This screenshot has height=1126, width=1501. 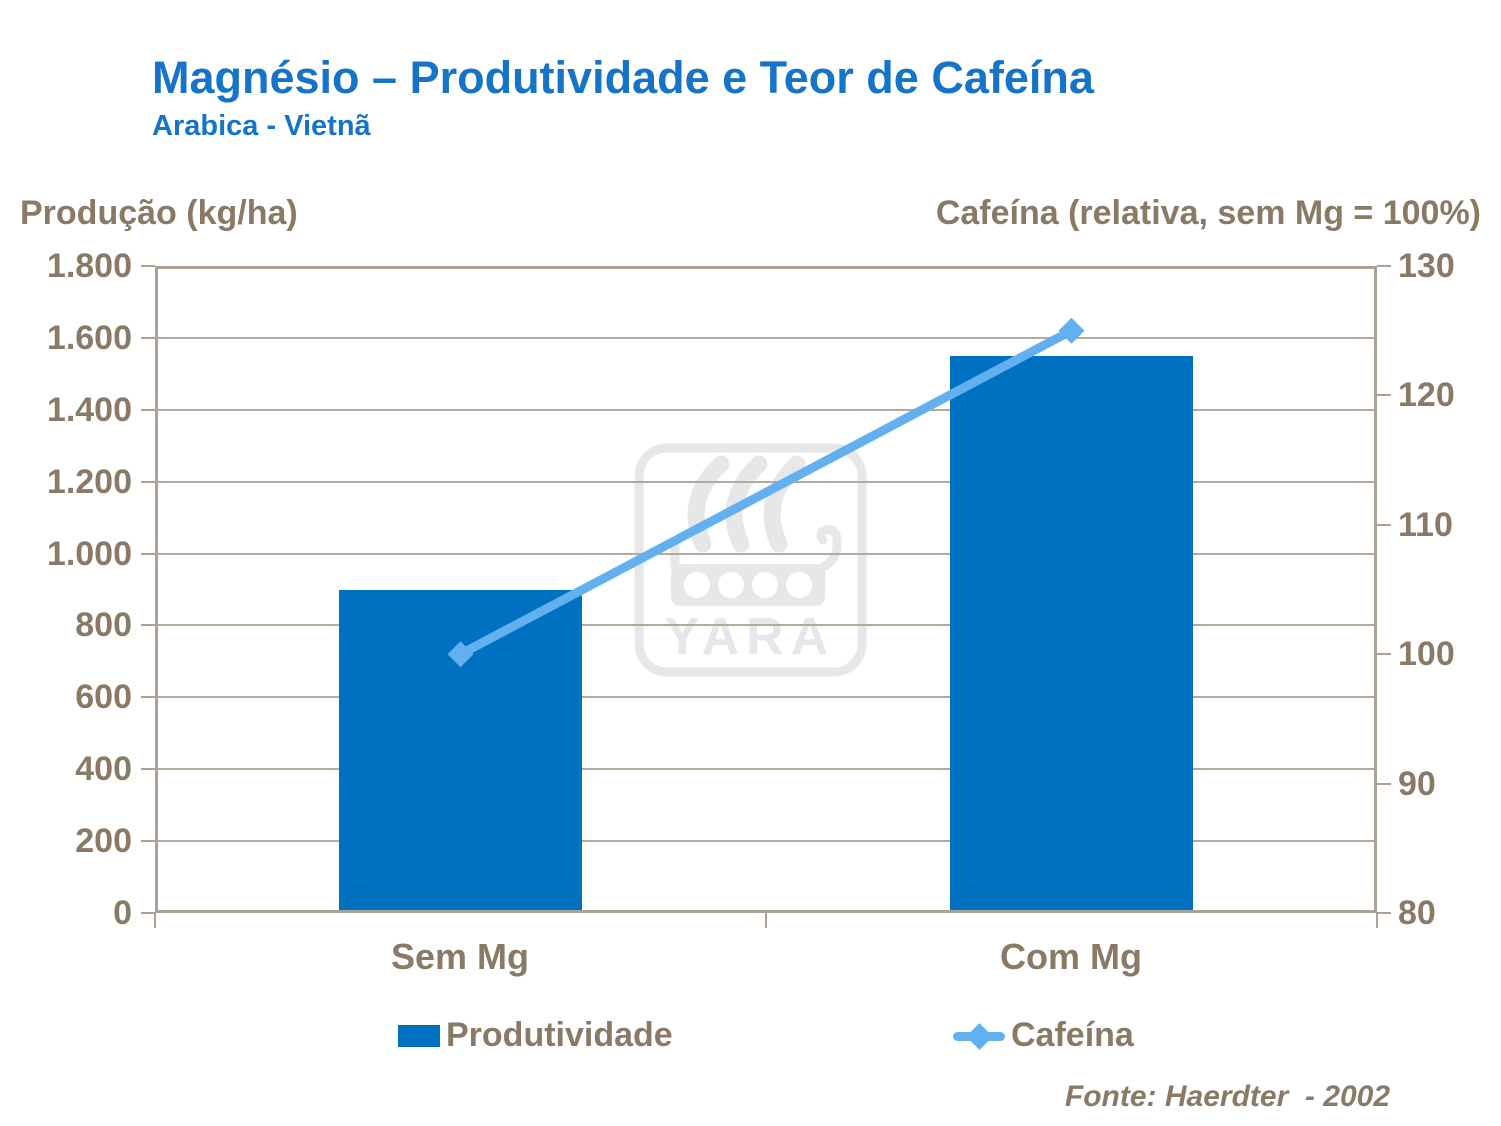 What do you see at coordinates (750, 637) in the screenshot?
I see `watermark-text: YARA` at bounding box center [750, 637].